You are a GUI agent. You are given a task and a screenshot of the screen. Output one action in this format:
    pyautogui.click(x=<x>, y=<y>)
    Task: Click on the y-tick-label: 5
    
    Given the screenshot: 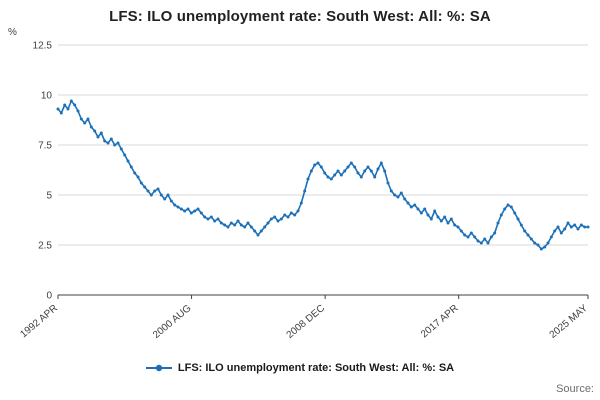 What is the action you would take?
    pyautogui.click(x=49, y=196)
    